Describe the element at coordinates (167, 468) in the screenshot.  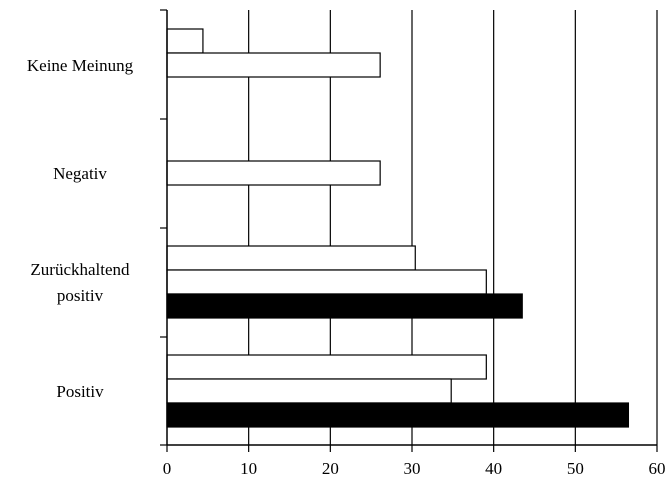
I see `x-tick-label: 0` at that location.